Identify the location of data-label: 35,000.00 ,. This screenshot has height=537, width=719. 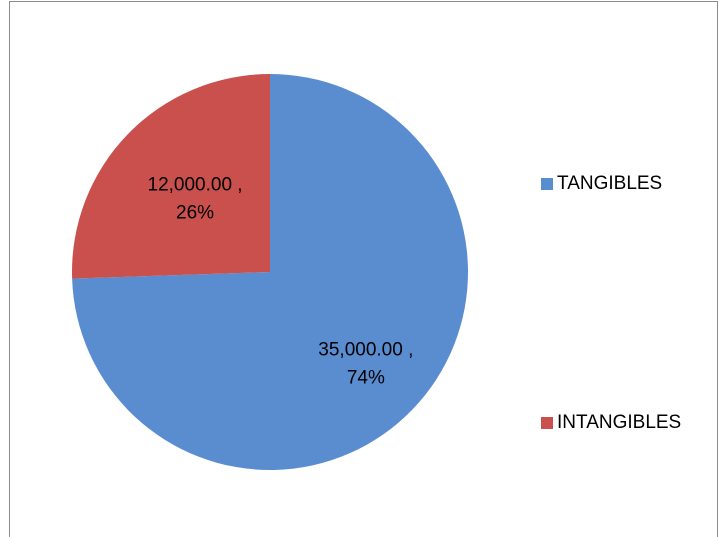
(365, 350).